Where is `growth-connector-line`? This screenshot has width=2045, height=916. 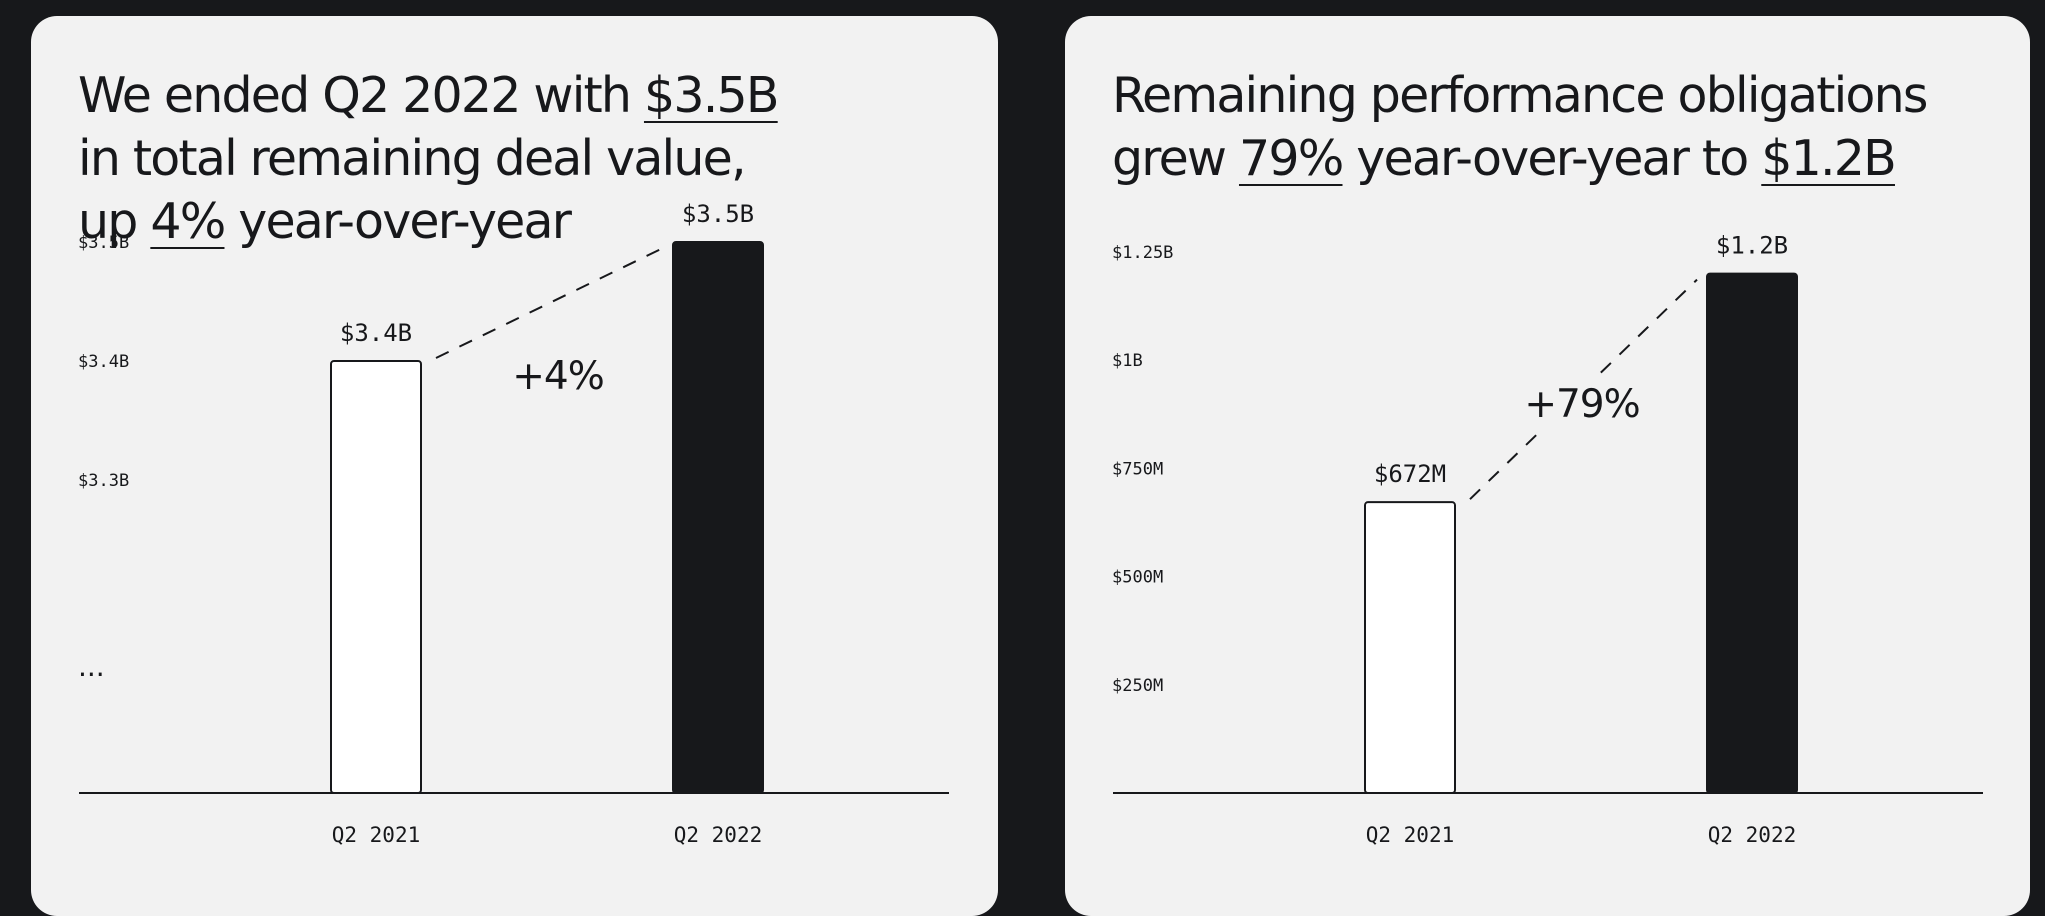 growth-connector-line is located at coordinates (549, 303).